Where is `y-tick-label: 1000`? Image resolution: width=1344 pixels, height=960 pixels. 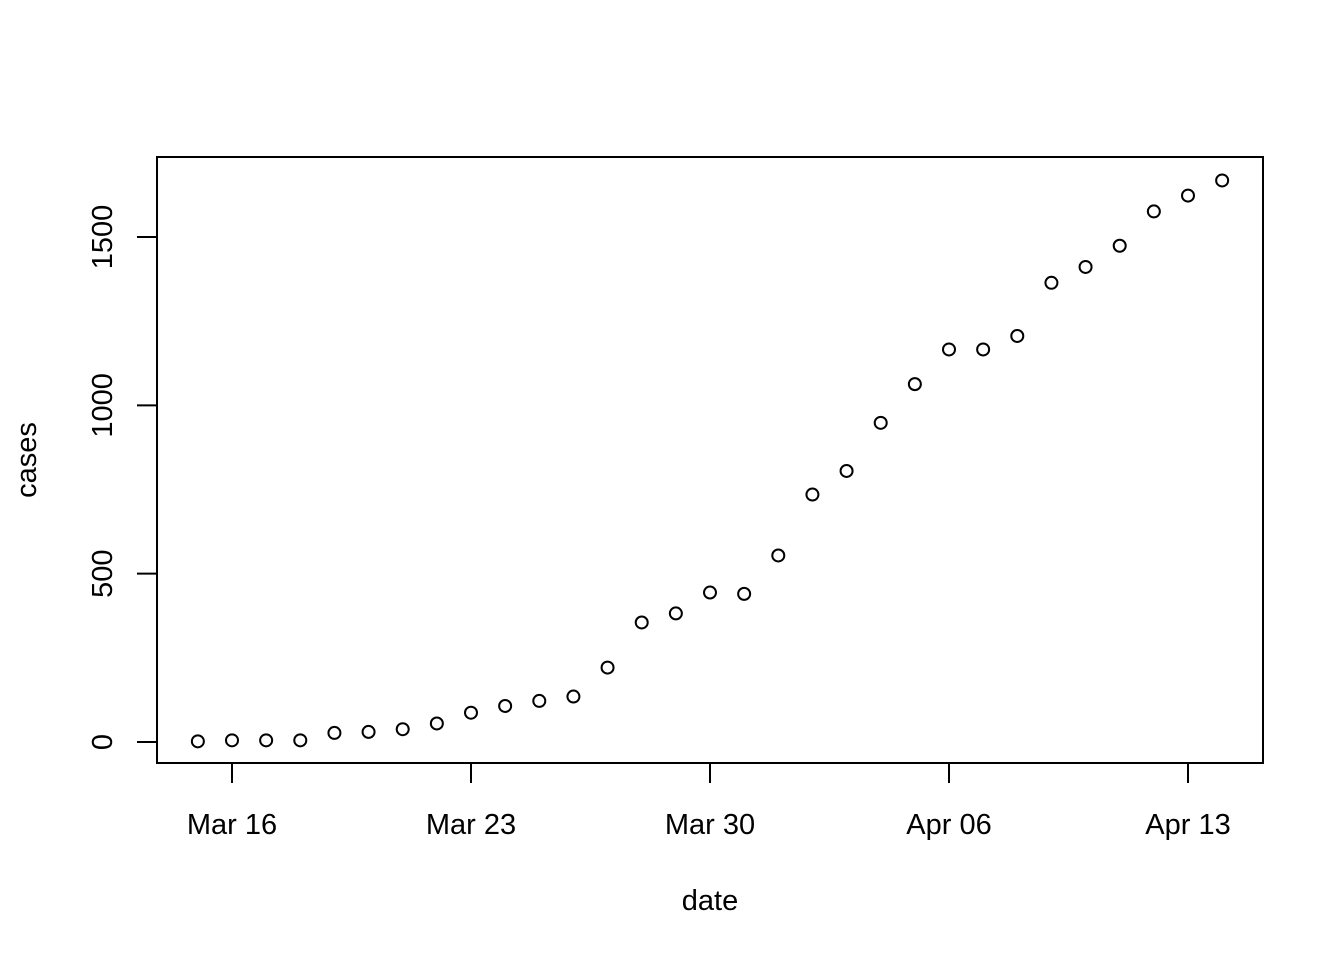
y-tick-label: 1000 is located at coordinates (103, 405).